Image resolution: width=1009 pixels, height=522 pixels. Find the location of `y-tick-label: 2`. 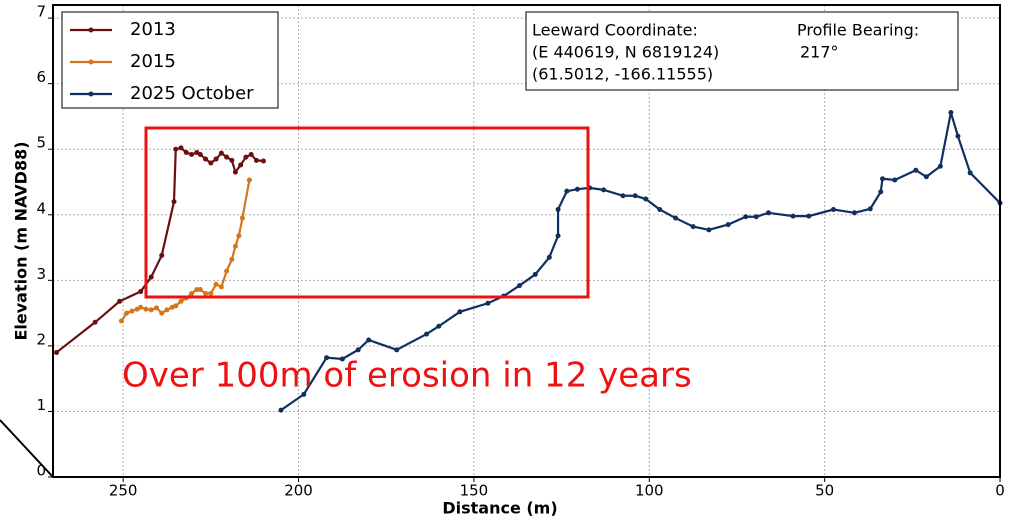

y-tick-label: 2 is located at coordinates (41, 339).